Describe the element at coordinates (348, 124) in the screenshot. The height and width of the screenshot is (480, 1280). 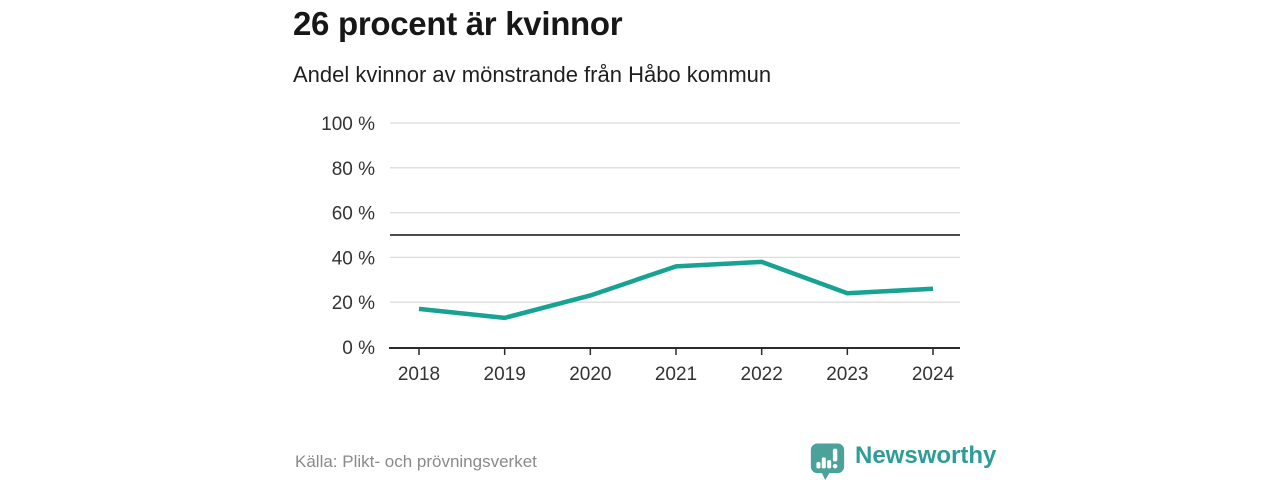
I see `y-tick-label: 100 %` at that location.